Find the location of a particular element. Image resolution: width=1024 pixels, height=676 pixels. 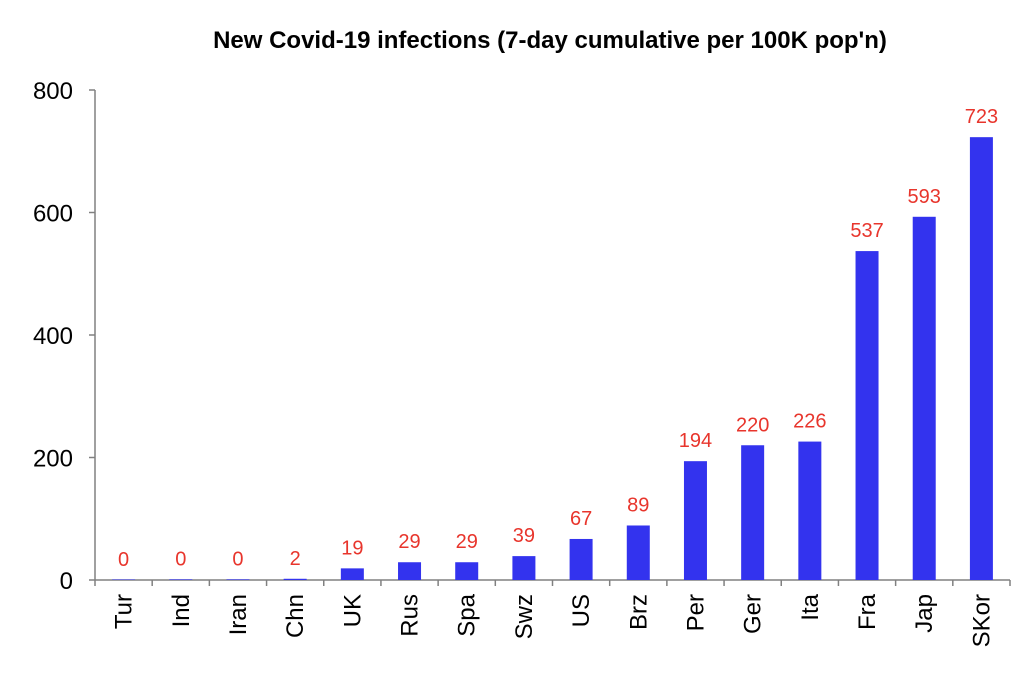

bar-swz is located at coordinates (524, 568).